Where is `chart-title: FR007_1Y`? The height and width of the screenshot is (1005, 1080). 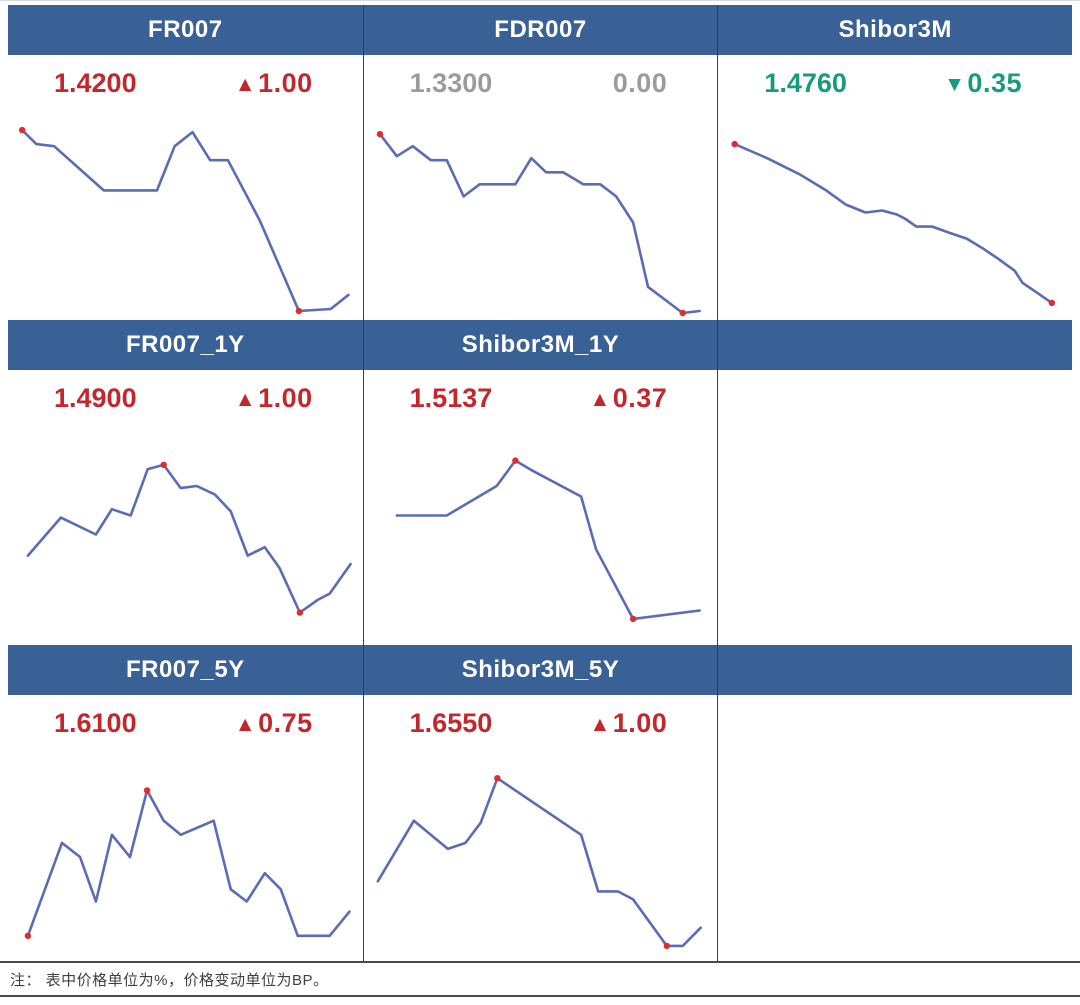
chart-title: FR007_1Y is located at coordinates (185, 344).